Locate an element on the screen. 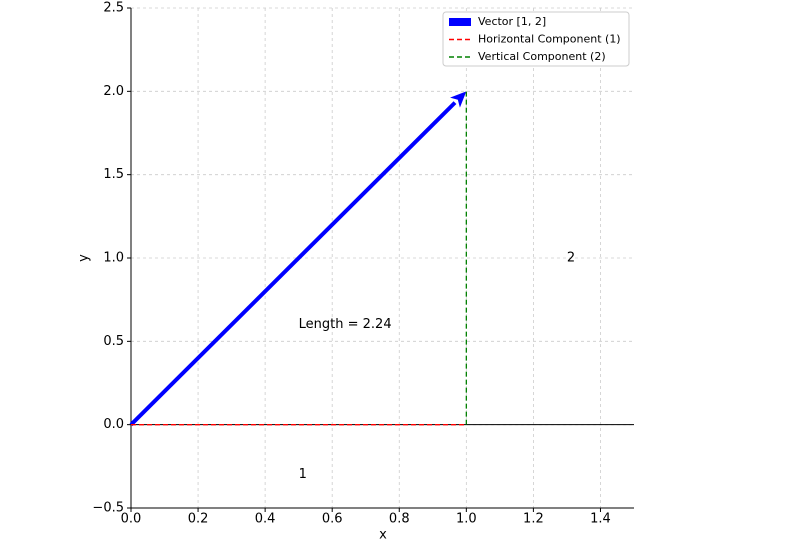  annotation: Length = 2.24 is located at coordinates (345, 324).